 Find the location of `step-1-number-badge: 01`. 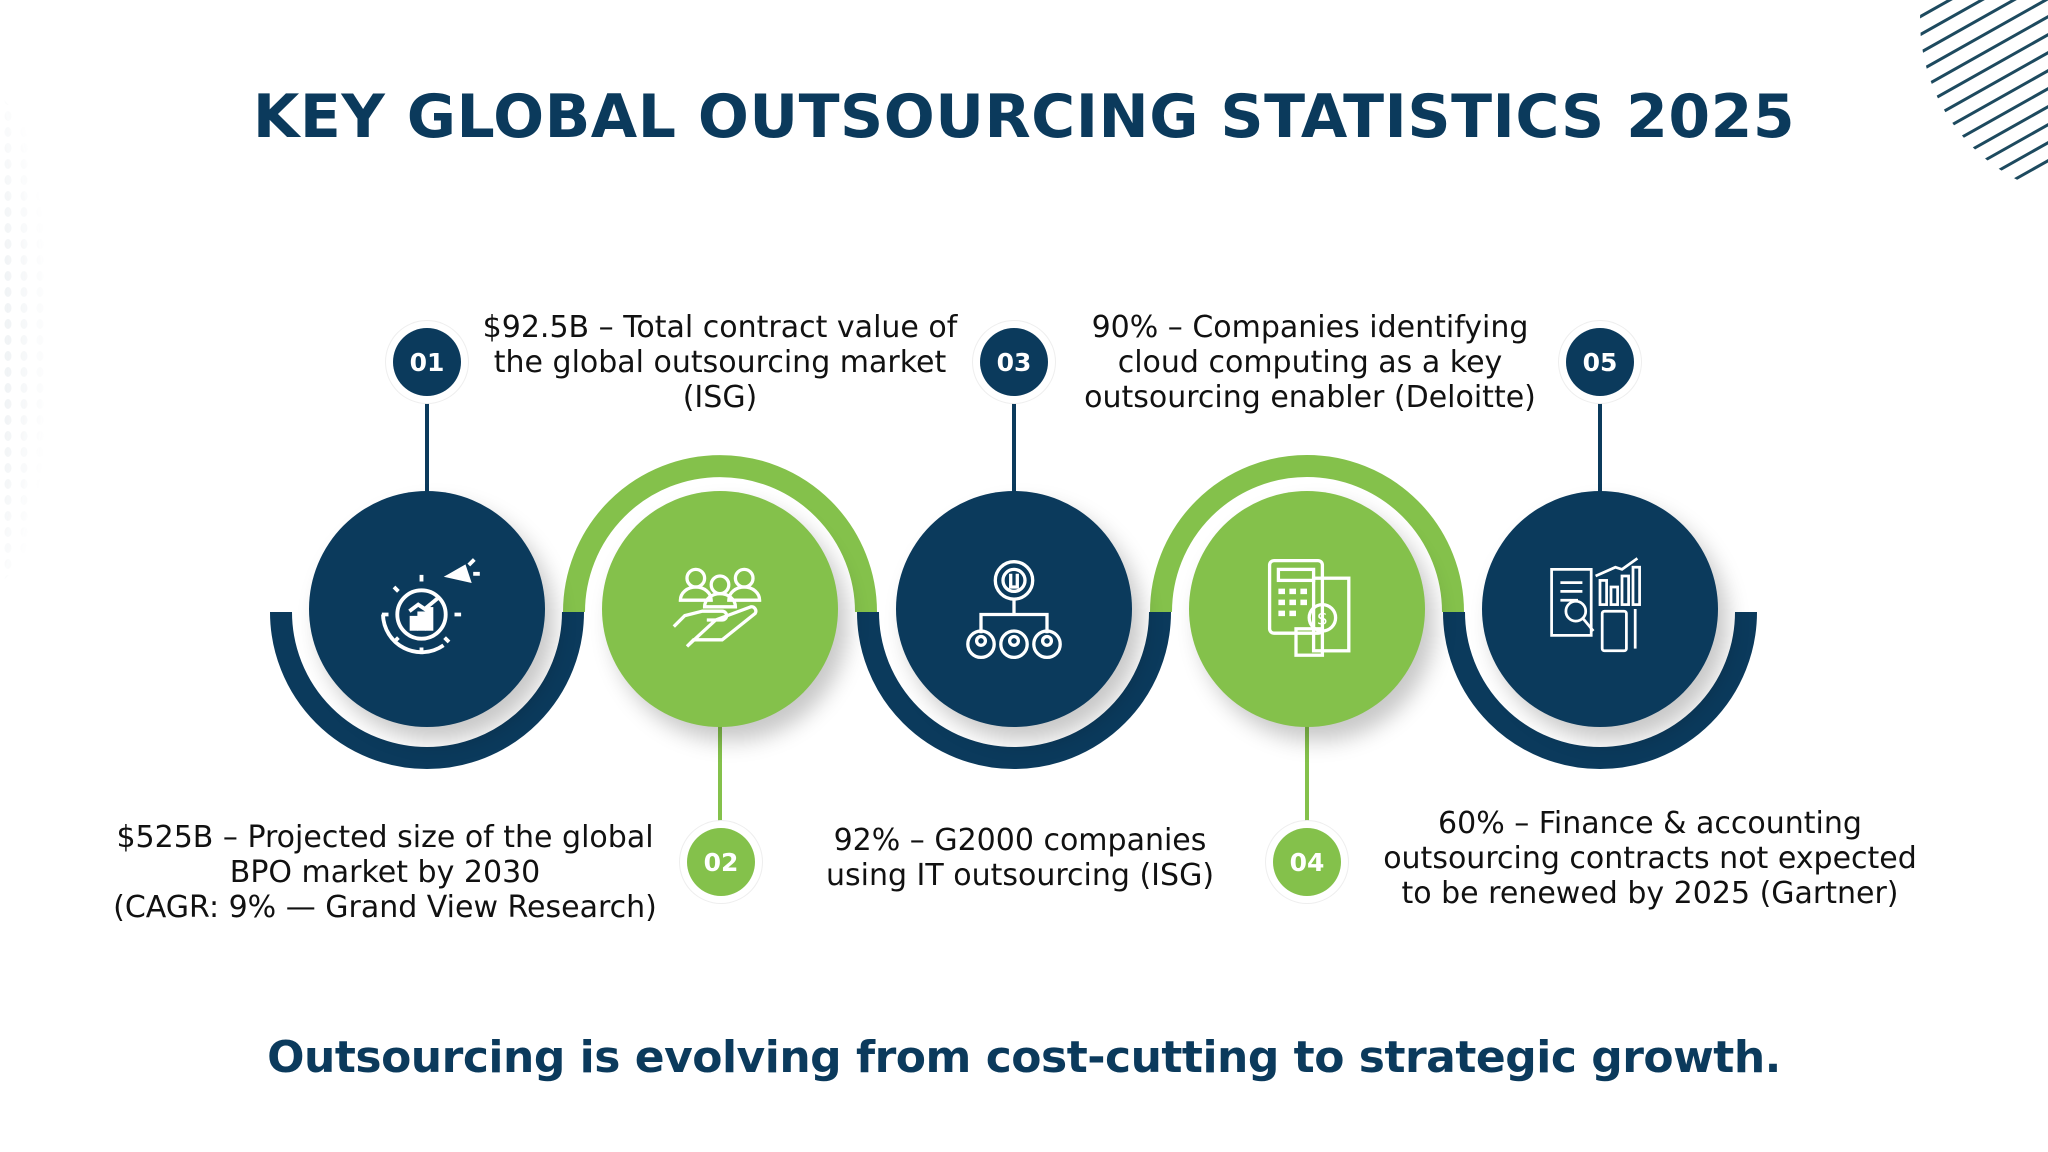

step-1-number-badge: 01 is located at coordinates (427, 362).